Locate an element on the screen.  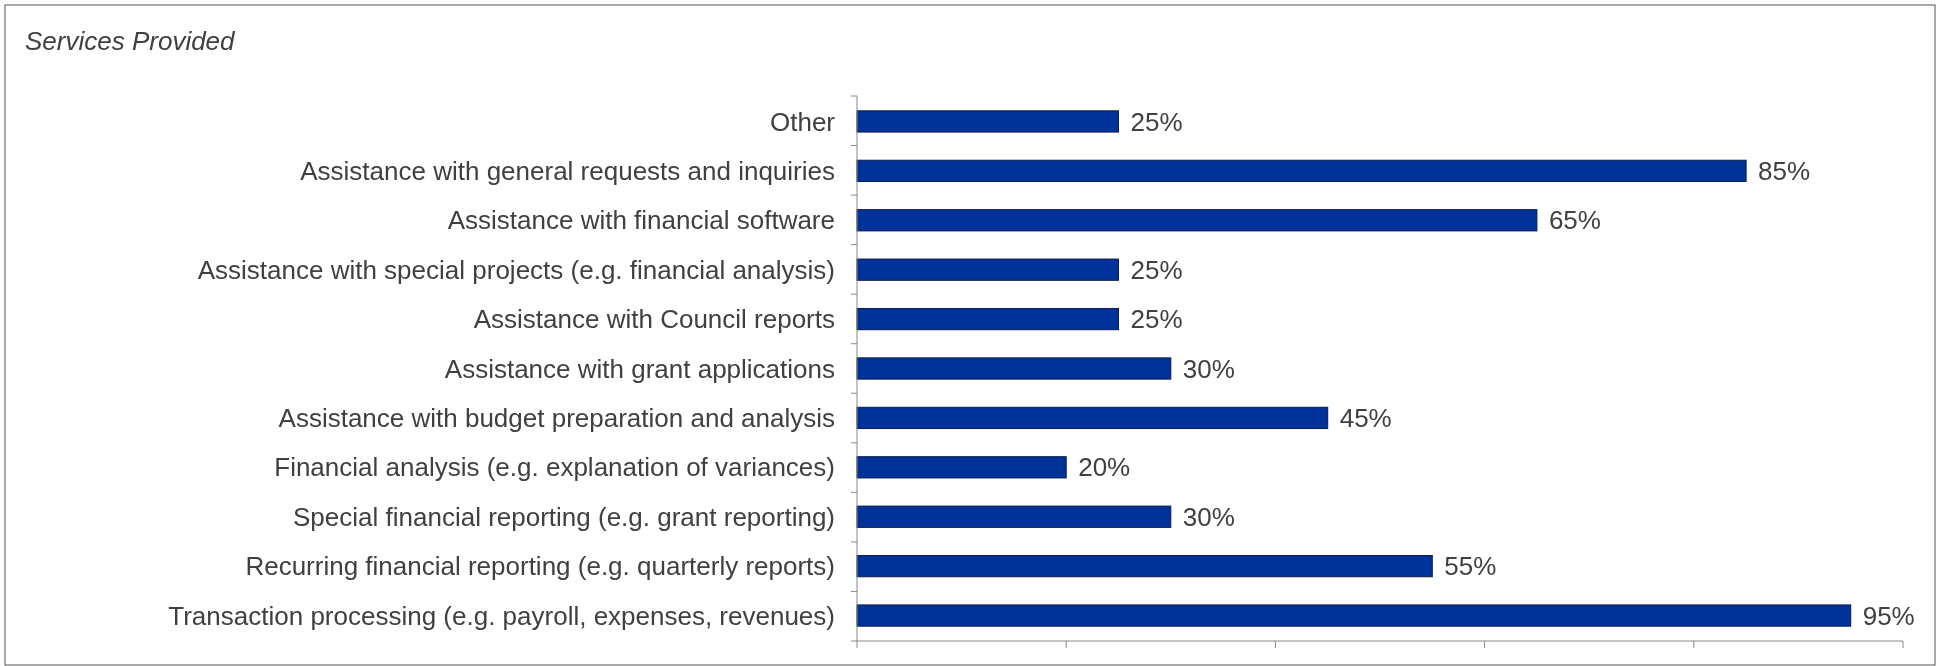
y-tick-label: Recurring financial reporting (e.g. quarterly reports) is located at coordinates (540, 566).